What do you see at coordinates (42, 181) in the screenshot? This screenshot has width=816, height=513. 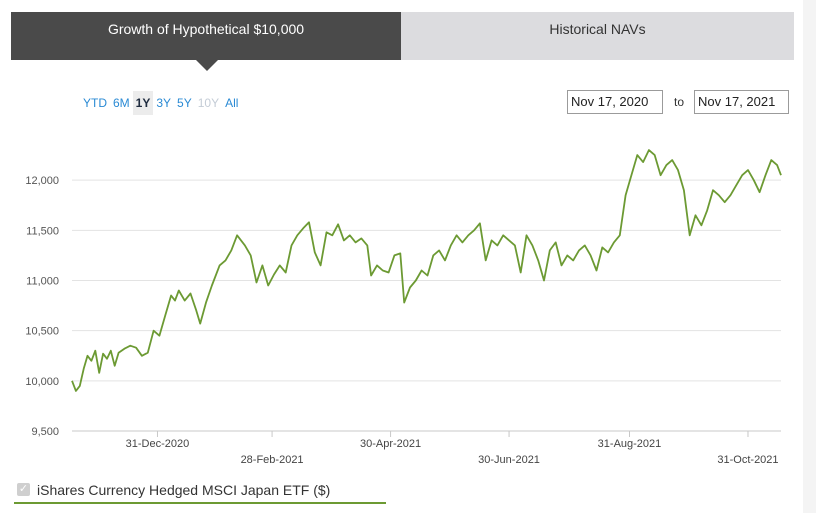 I see `y-tick-label: 12,000` at bounding box center [42, 181].